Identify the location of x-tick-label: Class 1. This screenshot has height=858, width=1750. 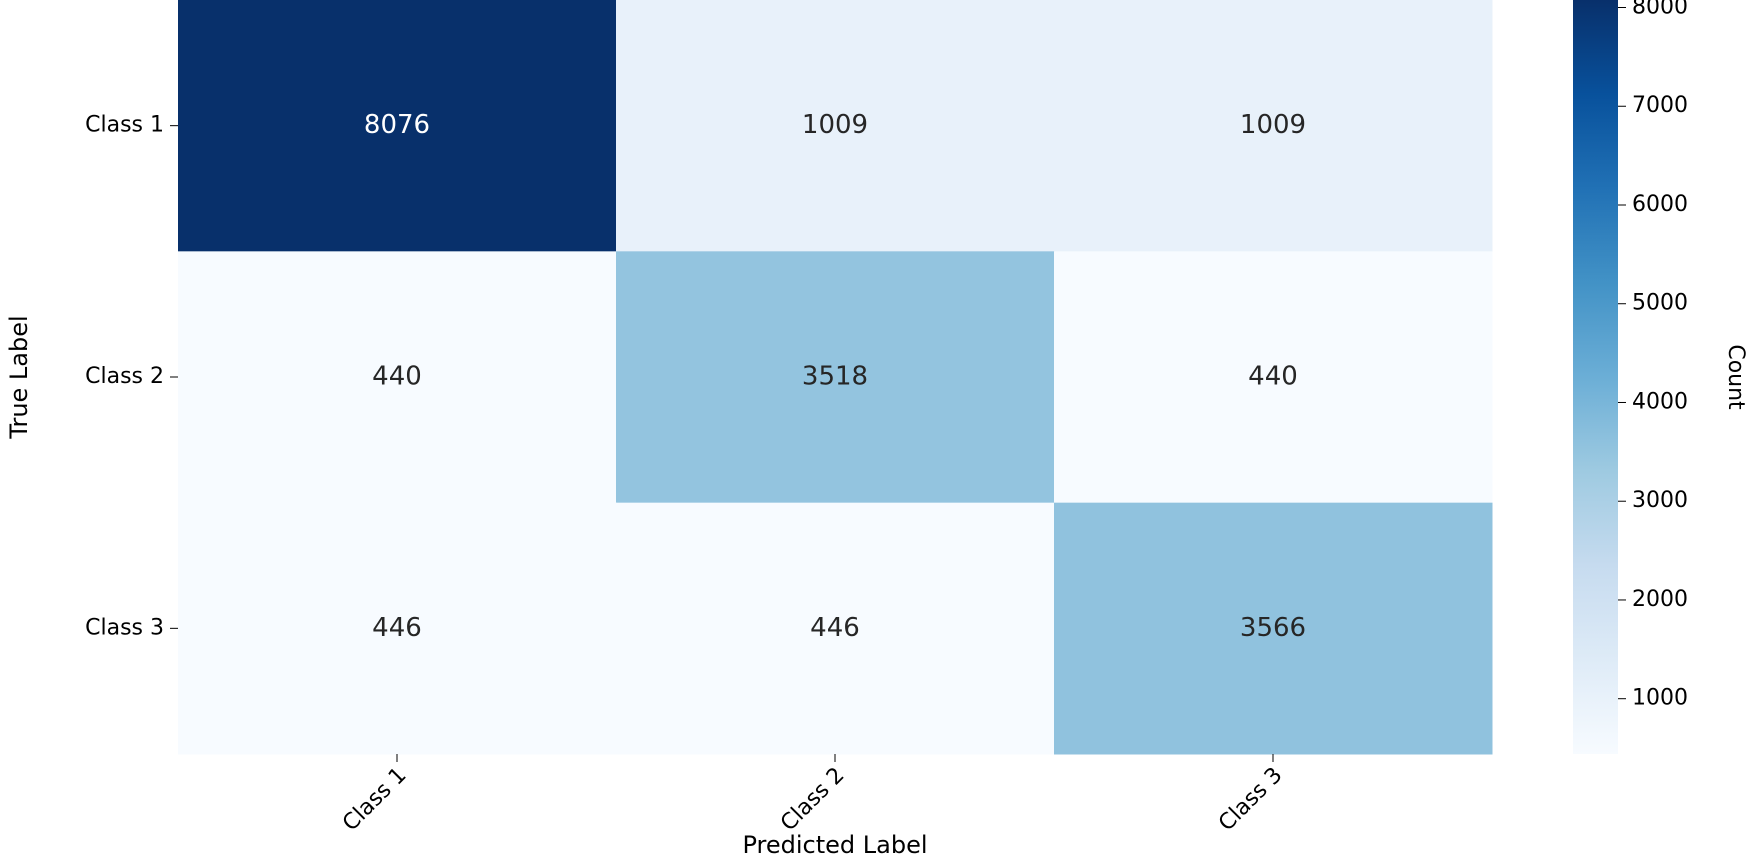
(374, 799).